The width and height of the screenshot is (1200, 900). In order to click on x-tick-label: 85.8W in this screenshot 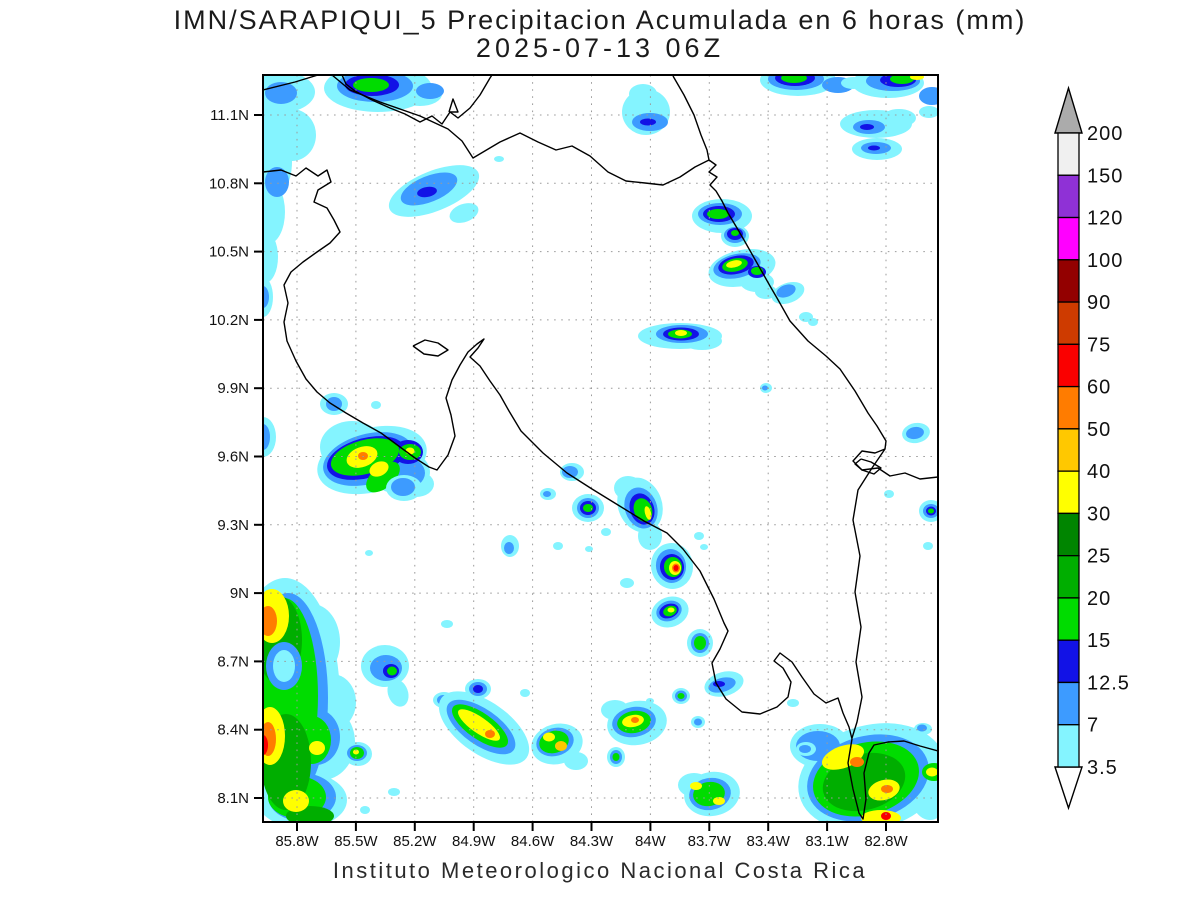, I will do `click(297, 841)`.